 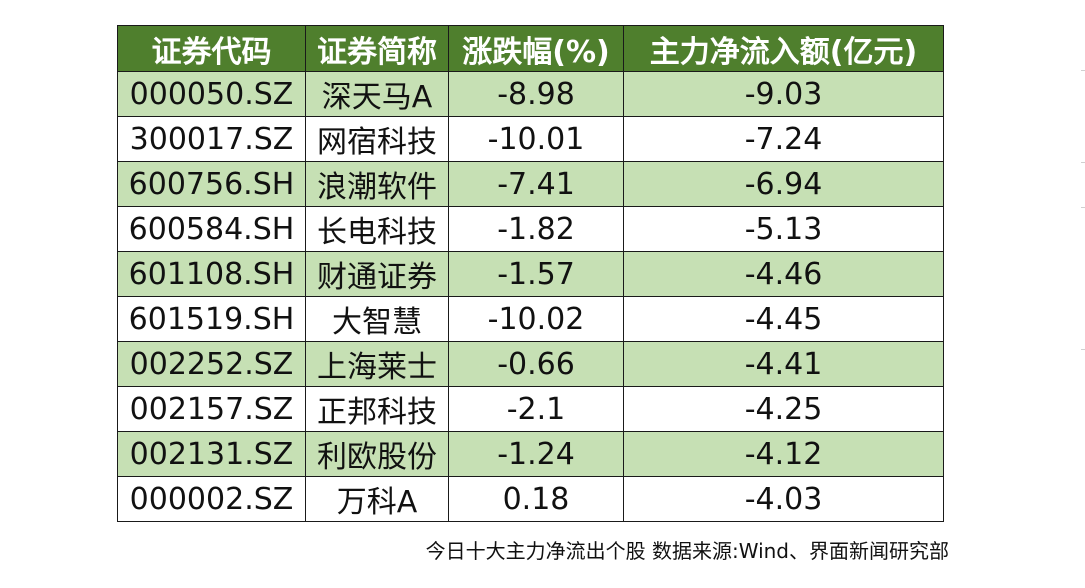 What do you see at coordinates (536, 499) in the screenshot?
I see `cell-change-pct: 0.18` at bounding box center [536, 499].